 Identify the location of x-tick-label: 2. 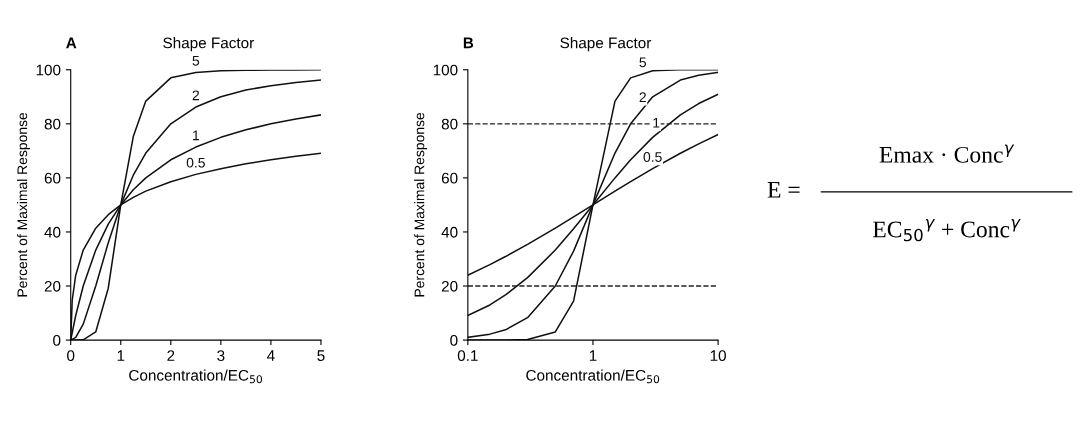
(171, 355).